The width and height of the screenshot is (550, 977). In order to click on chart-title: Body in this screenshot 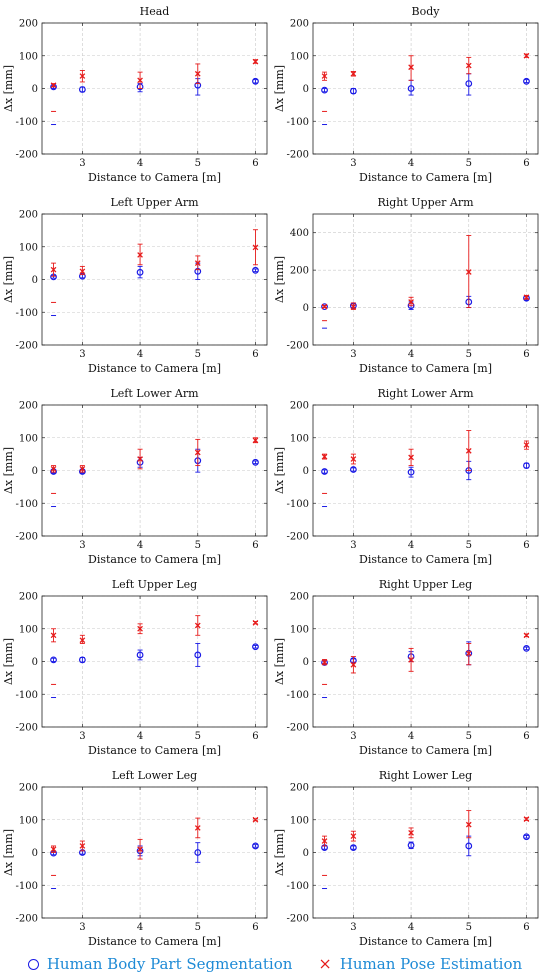, I will do `click(426, 11)`.